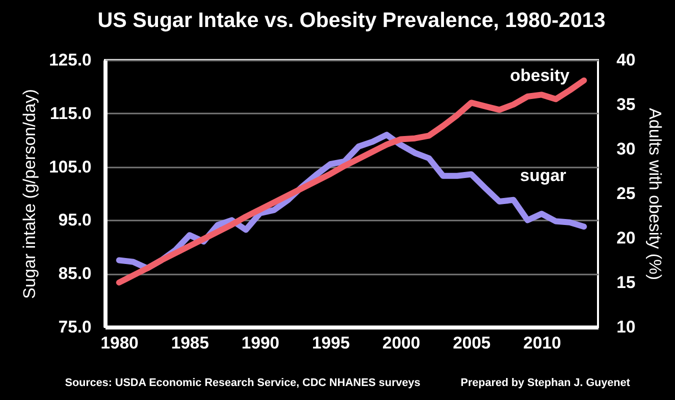  What do you see at coordinates (626, 282) in the screenshot?
I see `y2-tick-label: 15` at bounding box center [626, 282].